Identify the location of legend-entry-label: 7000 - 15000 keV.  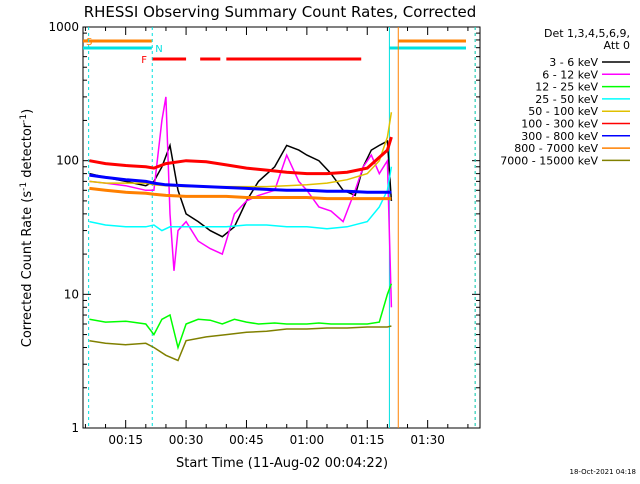
(549, 160).